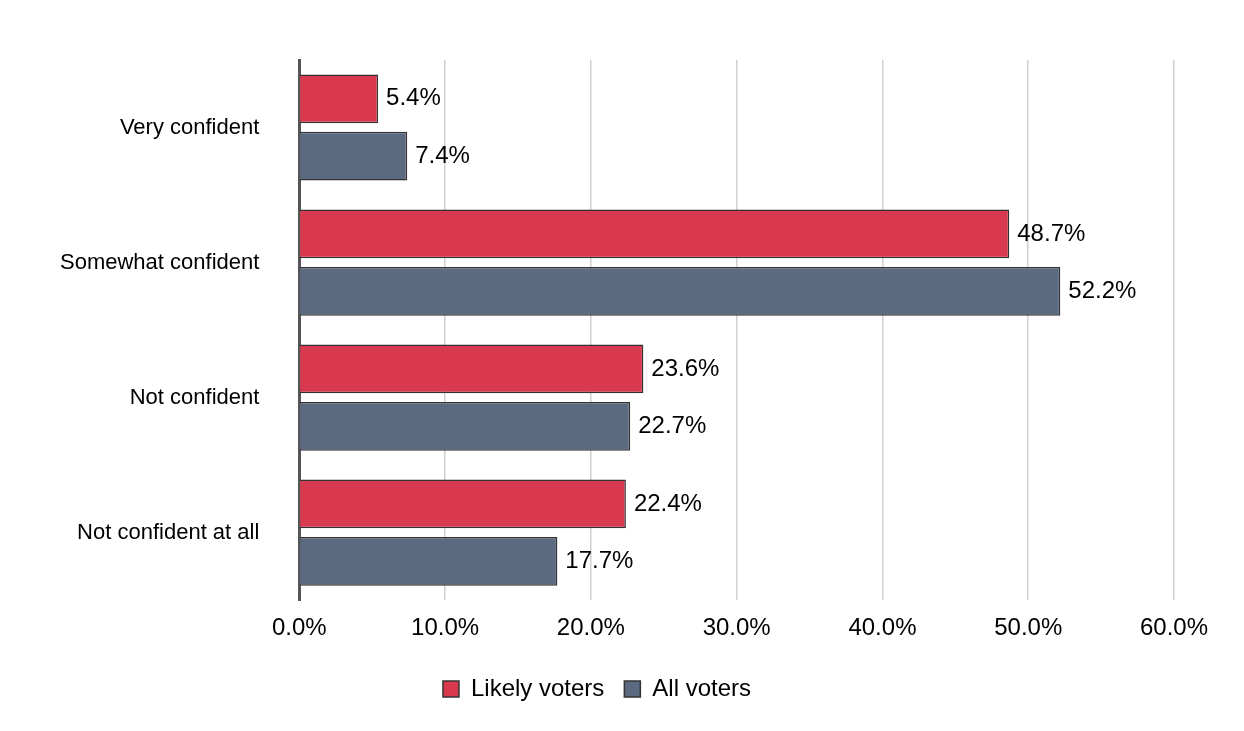 Image resolution: width=1244 pixels, height=731 pixels. Describe the element at coordinates (413, 97) in the screenshot. I see `data-label: 5.4%` at that location.